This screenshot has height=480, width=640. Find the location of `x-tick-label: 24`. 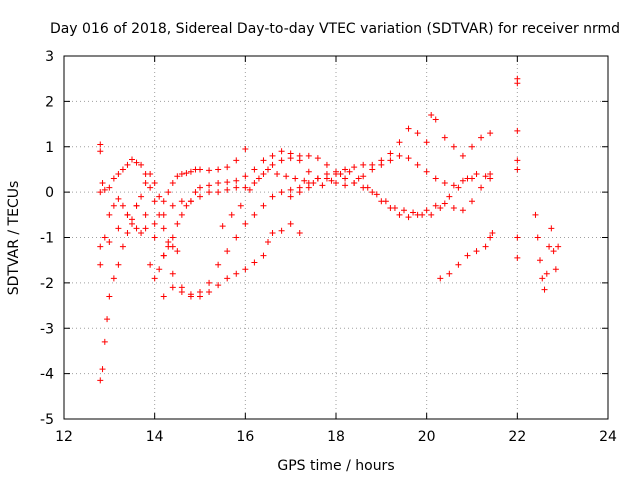

x-tick-label: 24 is located at coordinates (608, 437).